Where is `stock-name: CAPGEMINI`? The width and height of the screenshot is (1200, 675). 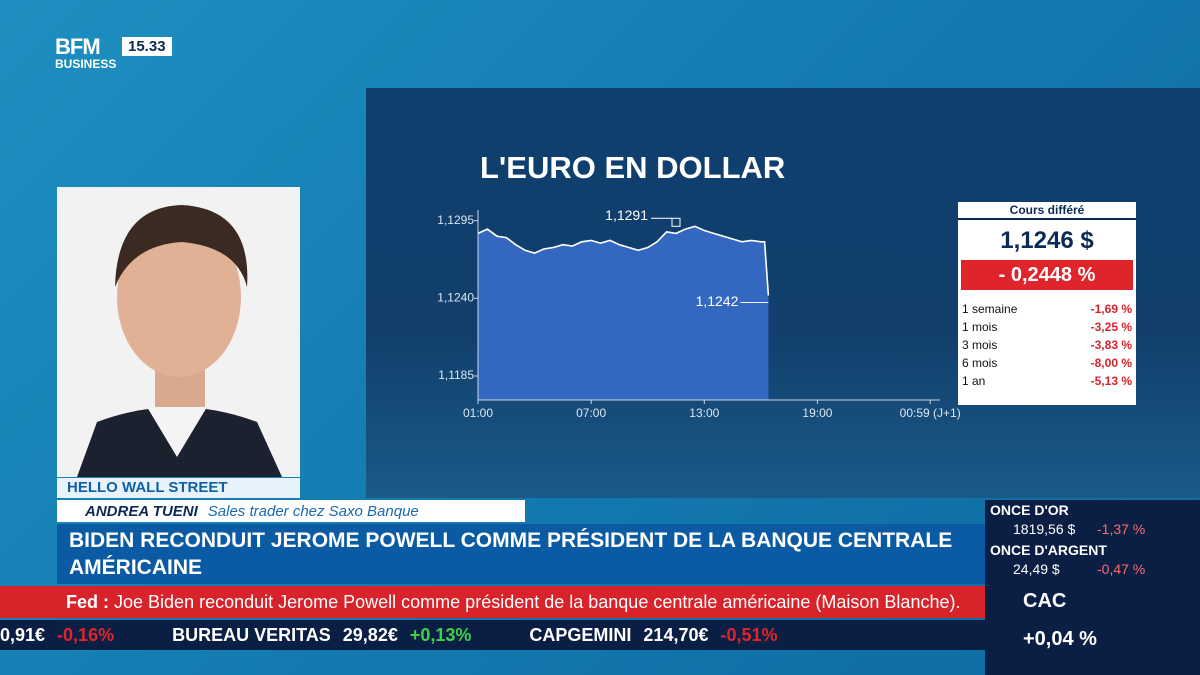
stock-name: CAPGEMINI is located at coordinates (580, 635).